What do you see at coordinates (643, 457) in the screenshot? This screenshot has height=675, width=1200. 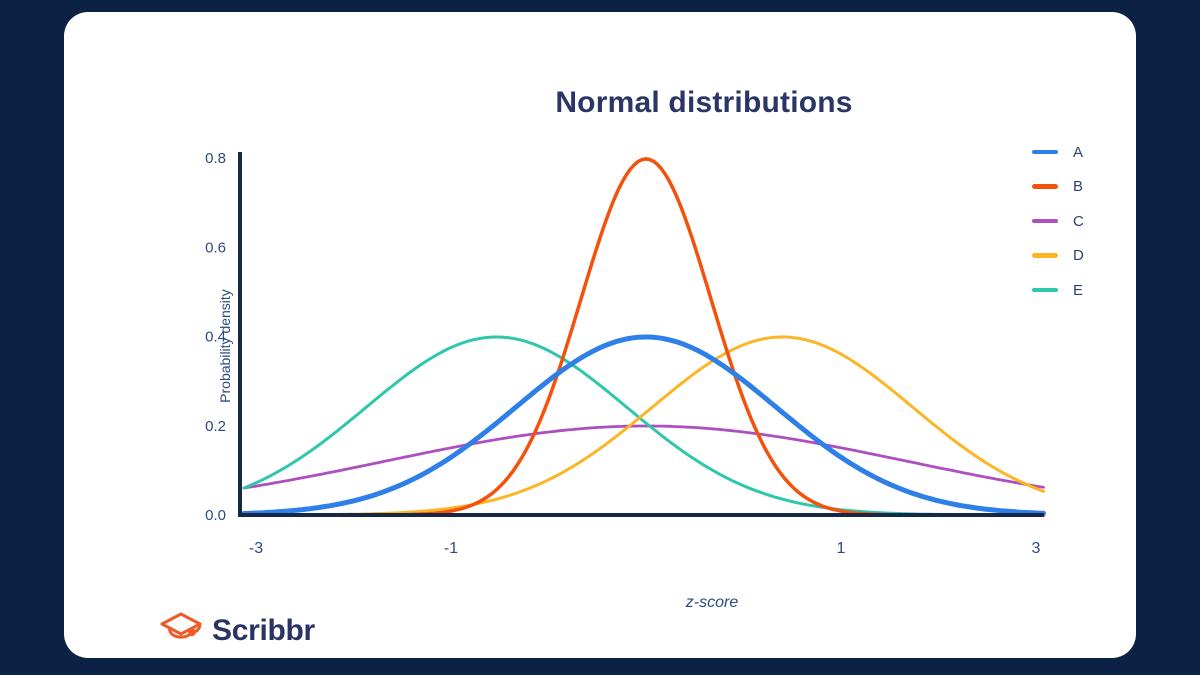 I see `curve-C` at bounding box center [643, 457].